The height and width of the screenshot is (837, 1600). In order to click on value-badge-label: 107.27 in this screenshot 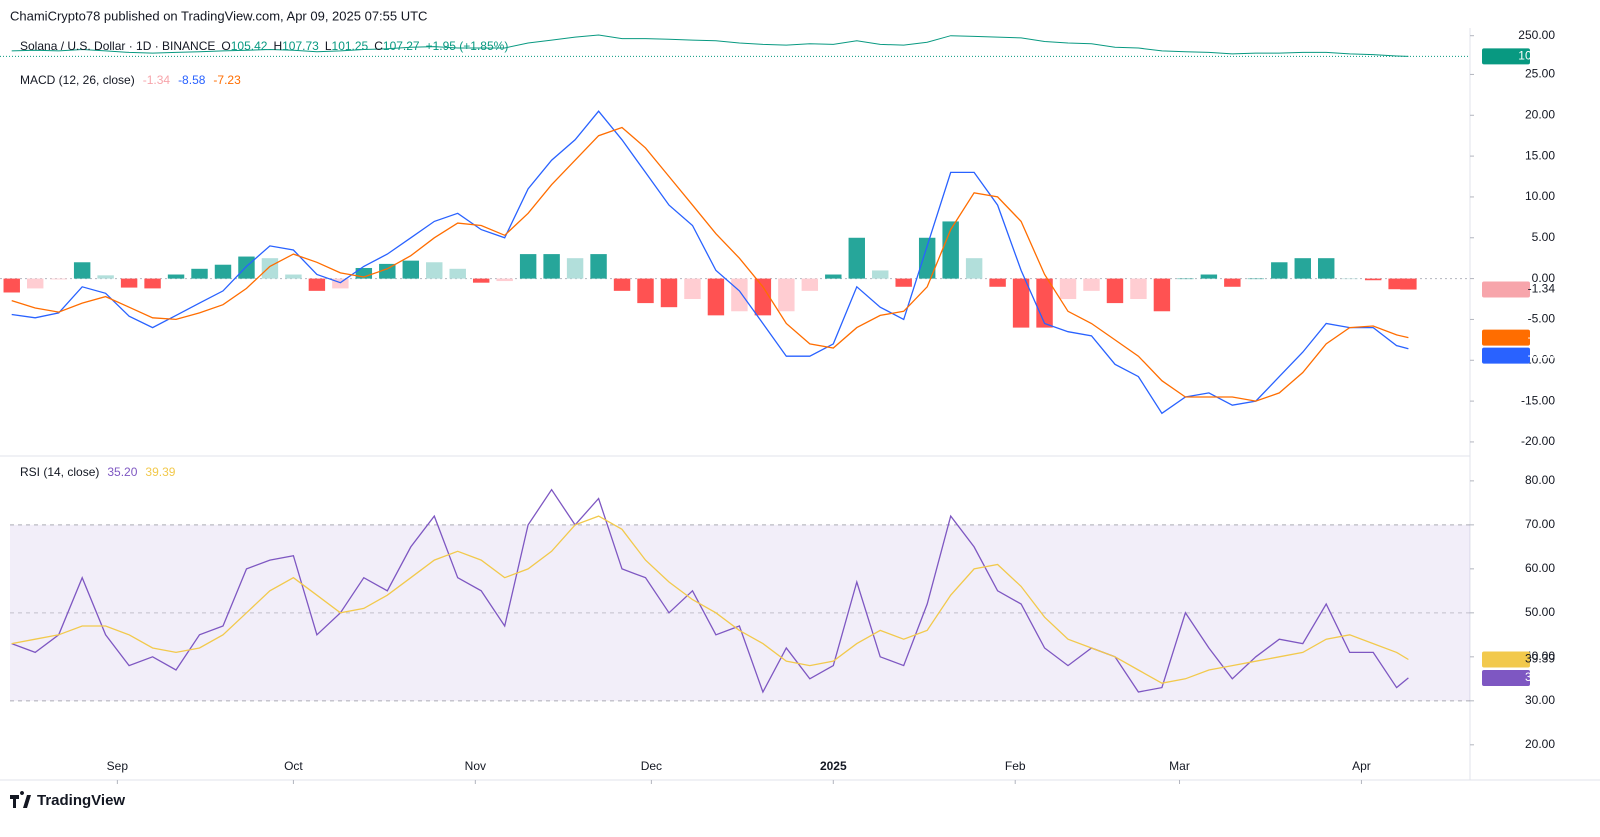, I will do `click(1536, 56)`.